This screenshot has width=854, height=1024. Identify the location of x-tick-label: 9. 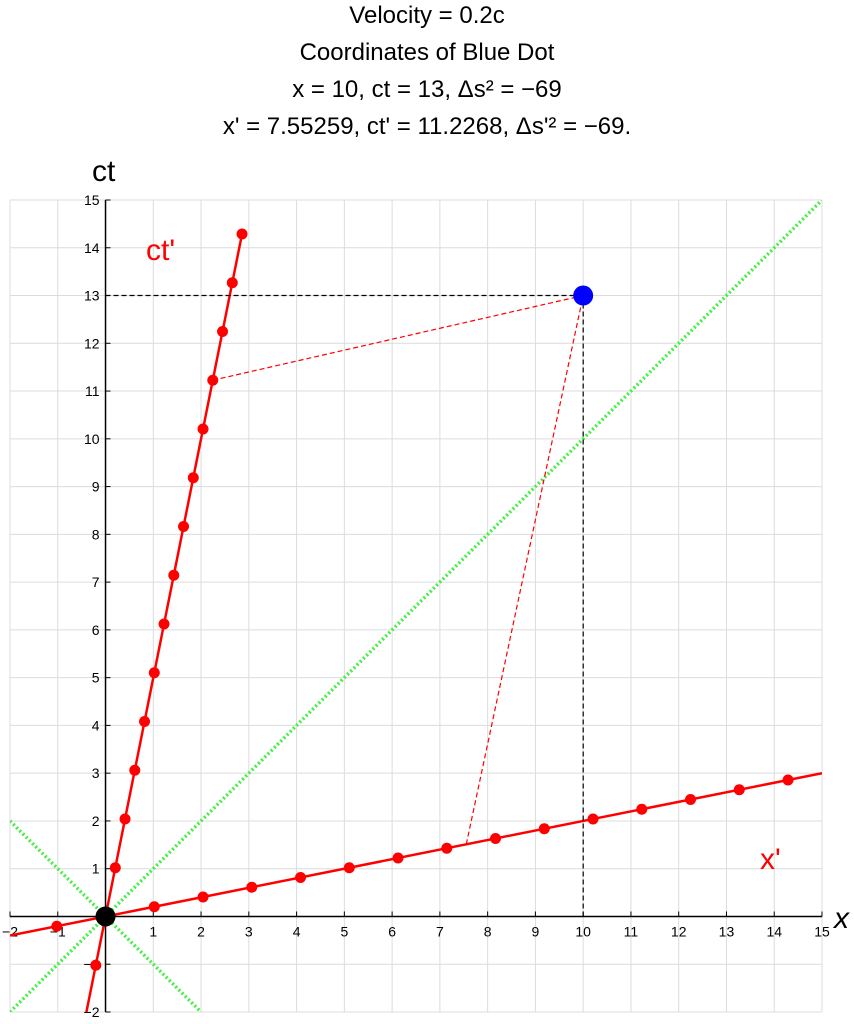
(536, 931).